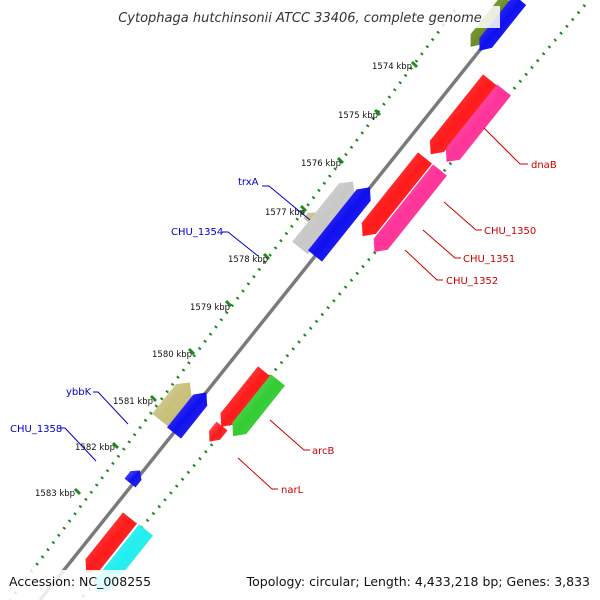 The image size is (600, 600). What do you see at coordinates (323, 451) in the screenshot?
I see `gene-label-arcb: arcB` at bounding box center [323, 451].